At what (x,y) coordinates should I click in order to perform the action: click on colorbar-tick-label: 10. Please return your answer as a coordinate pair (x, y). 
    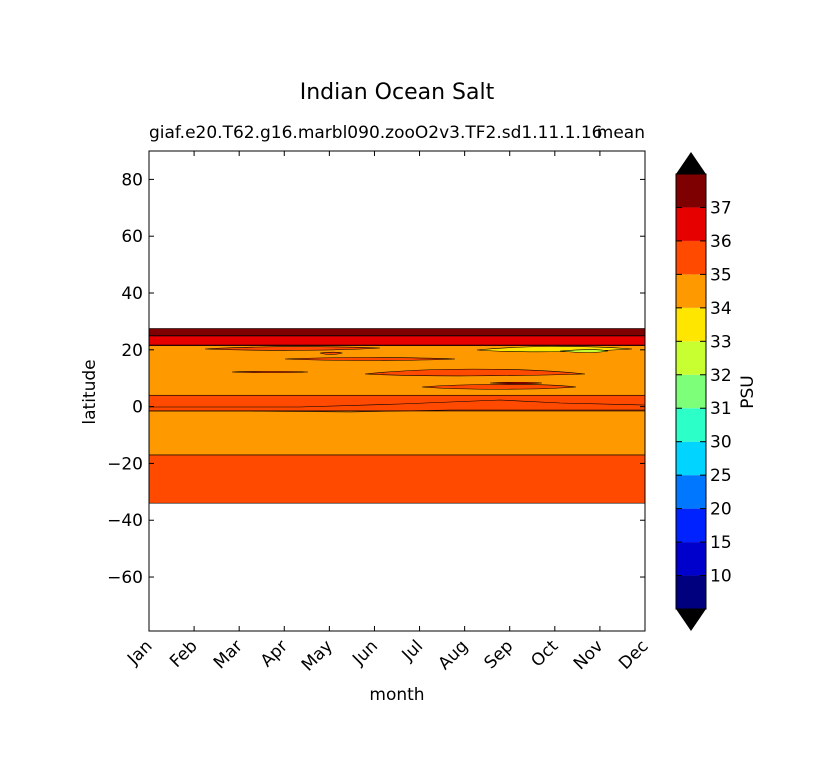
    Looking at the image, I should click on (721, 577).